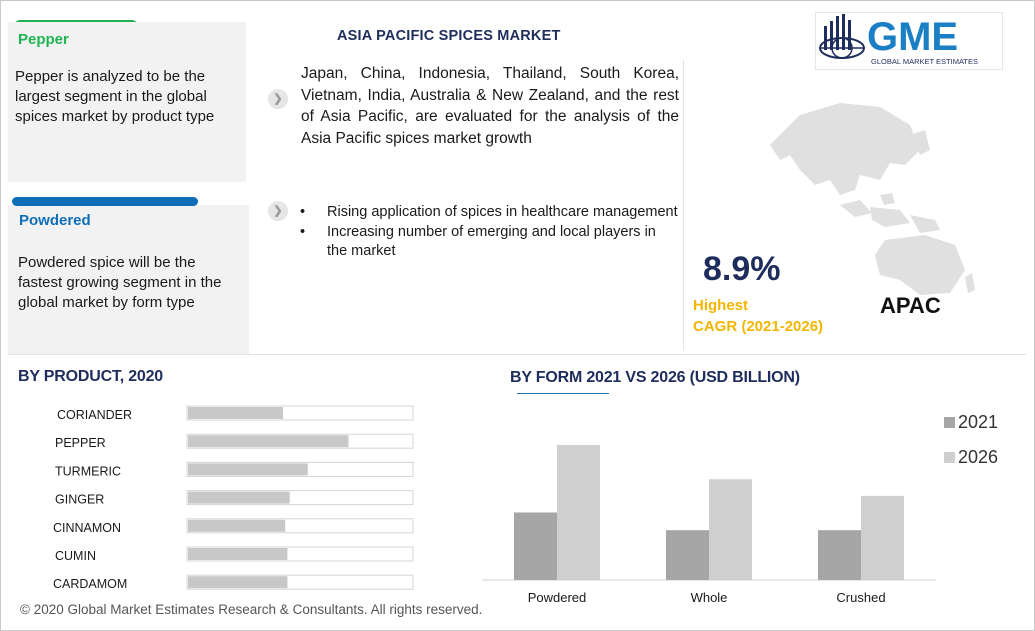  What do you see at coordinates (91, 376) in the screenshot?
I see `product-section-title: BY PRODUCT, 2020` at bounding box center [91, 376].